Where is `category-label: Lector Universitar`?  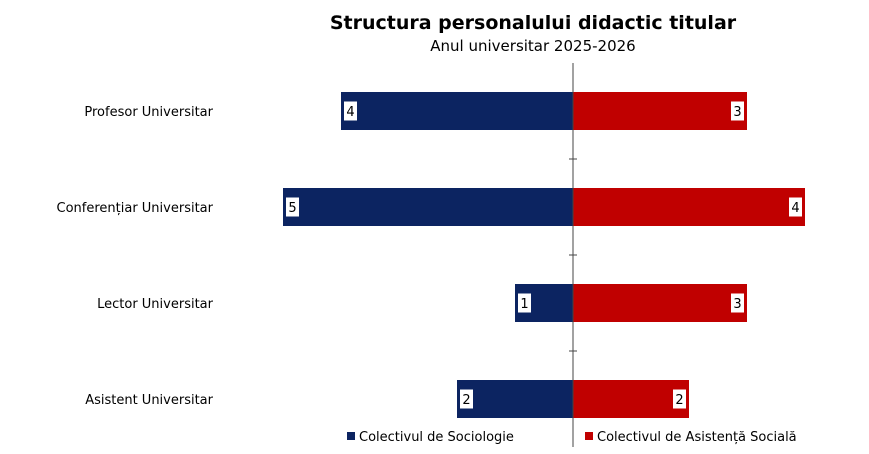
category-label: Lector Universitar is located at coordinates (155, 304).